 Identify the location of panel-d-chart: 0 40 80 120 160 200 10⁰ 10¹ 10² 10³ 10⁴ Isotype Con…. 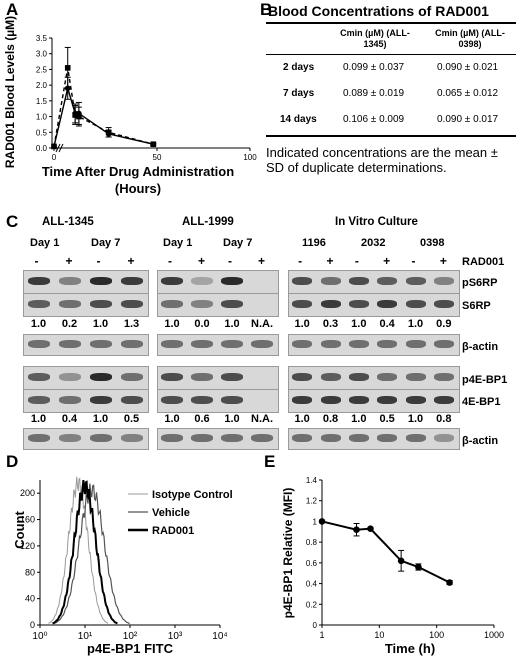
(122, 566).